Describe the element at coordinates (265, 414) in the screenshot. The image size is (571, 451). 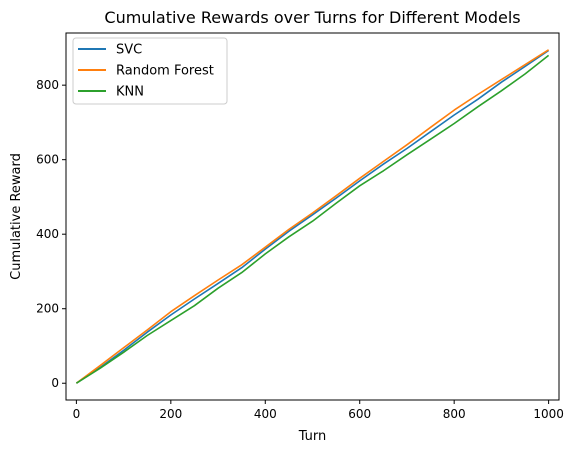
I see `x-tick-label: 400` at that location.